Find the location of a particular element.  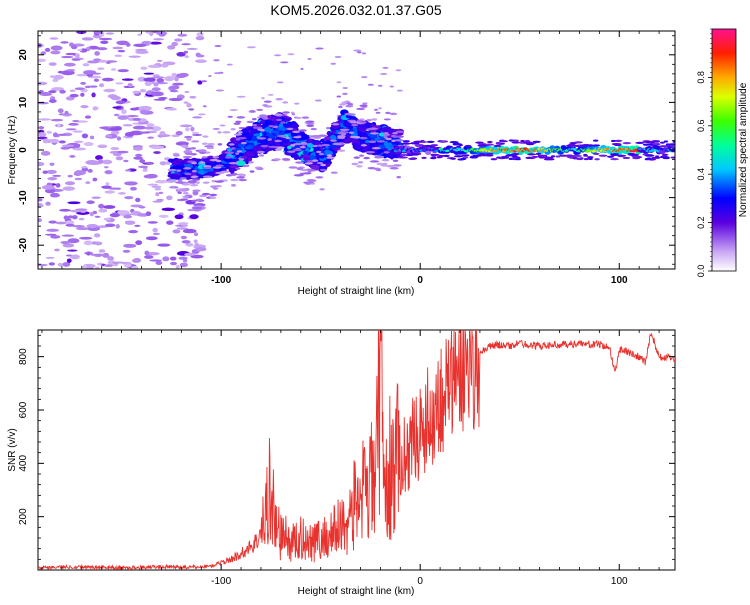

x-tick-label: -100 is located at coordinates (221, 280).